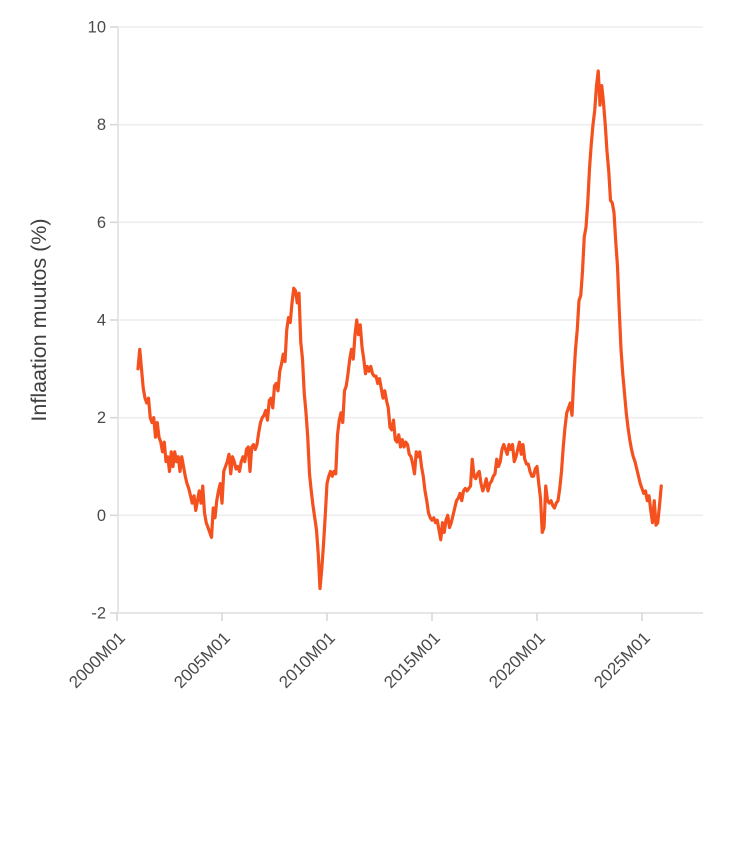 Image resolution: width=746 pixels, height=842 pixels. Describe the element at coordinates (97, 28) in the screenshot. I see `y-tick-label: 10` at that location.